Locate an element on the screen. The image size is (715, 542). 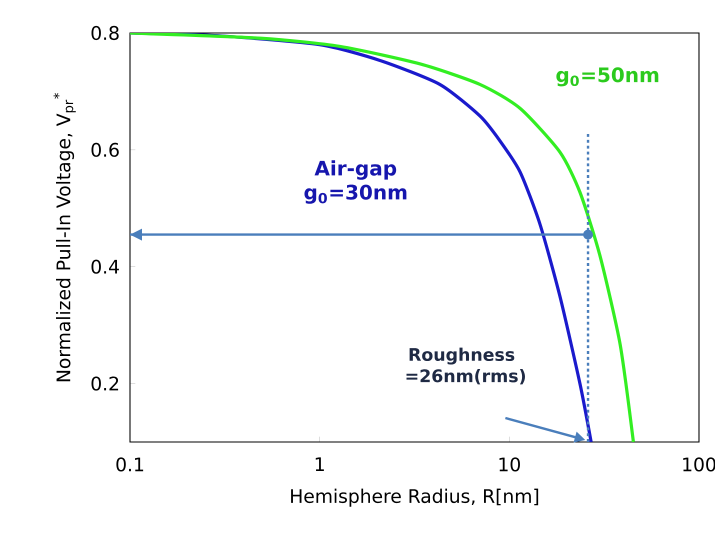
text: Air-gap g$_{0}$=30nm is located at coordinates (355, 182).